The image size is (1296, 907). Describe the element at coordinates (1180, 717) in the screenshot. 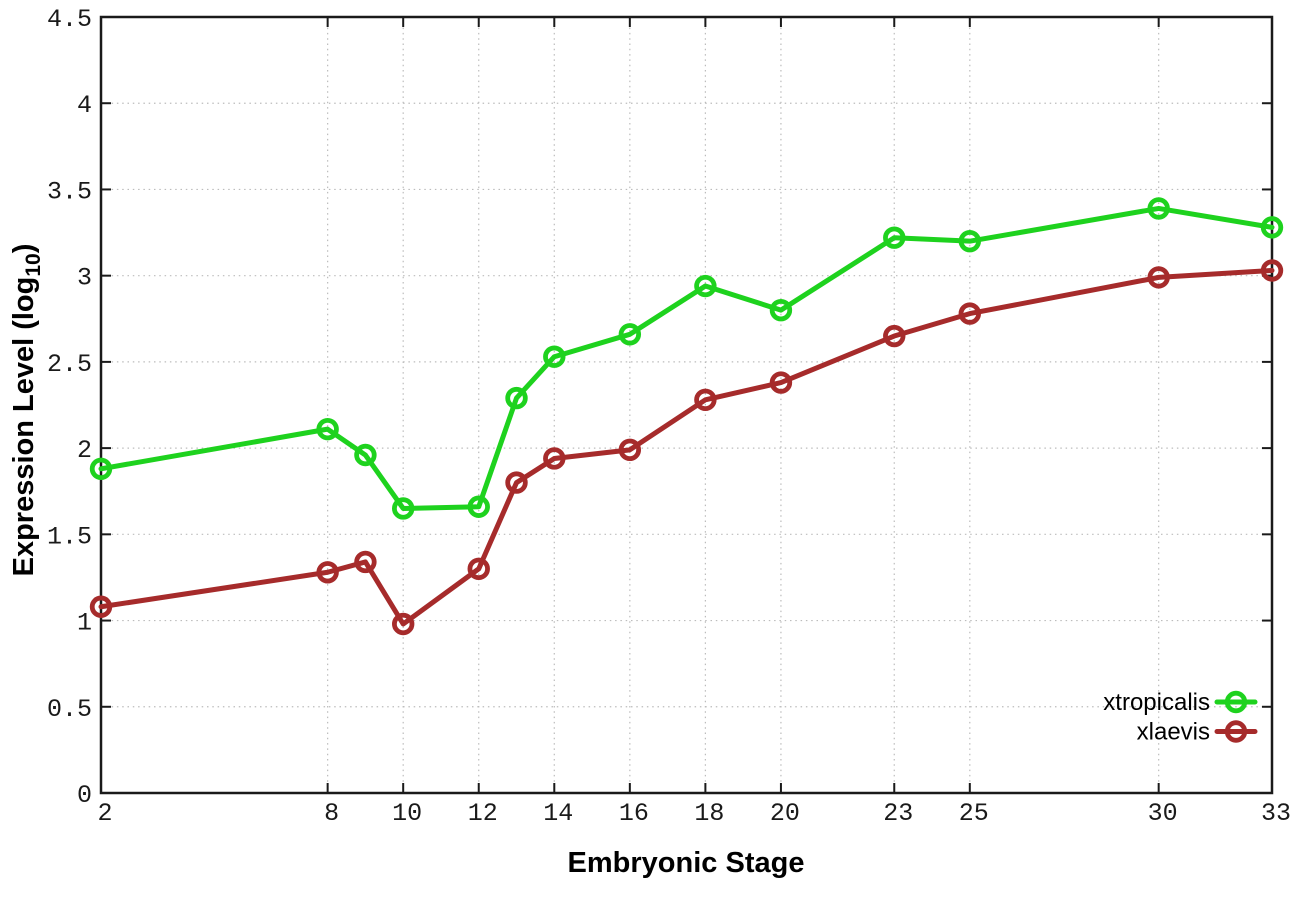

I see `legend: xtropicalis xlaevis` at that location.